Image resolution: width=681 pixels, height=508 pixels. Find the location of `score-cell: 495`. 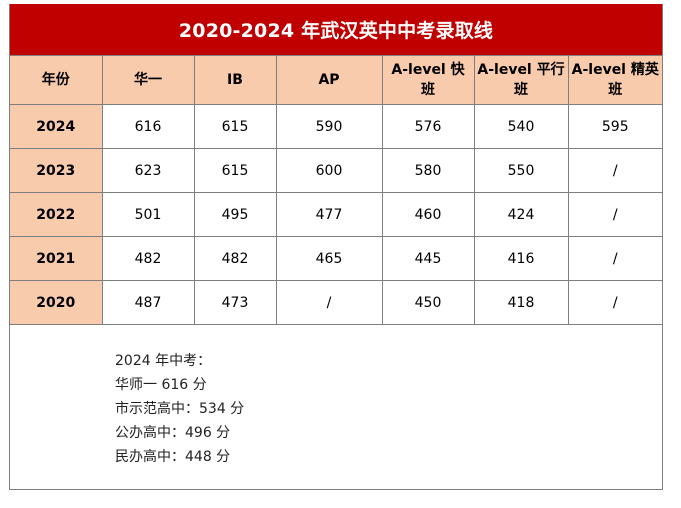

score-cell: 495 is located at coordinates (235, 214).